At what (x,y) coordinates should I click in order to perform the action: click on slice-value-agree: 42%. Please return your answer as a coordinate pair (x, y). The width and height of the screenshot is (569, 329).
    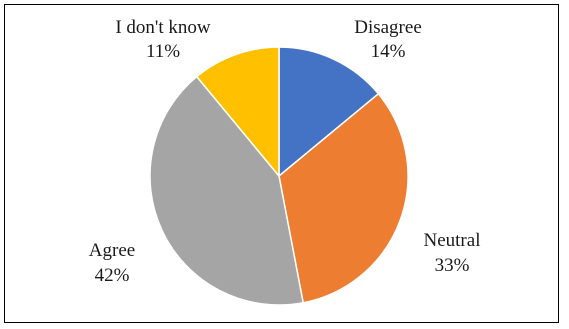
    Looking at the image, I should click on (112, 275).